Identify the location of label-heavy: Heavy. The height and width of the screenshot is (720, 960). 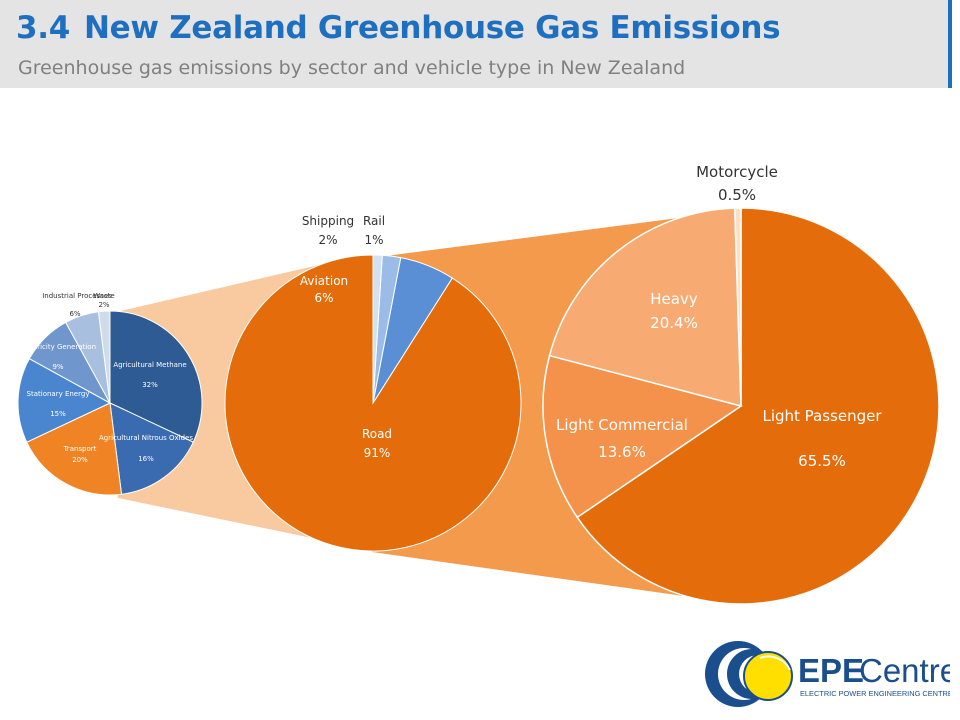
(674, 299).